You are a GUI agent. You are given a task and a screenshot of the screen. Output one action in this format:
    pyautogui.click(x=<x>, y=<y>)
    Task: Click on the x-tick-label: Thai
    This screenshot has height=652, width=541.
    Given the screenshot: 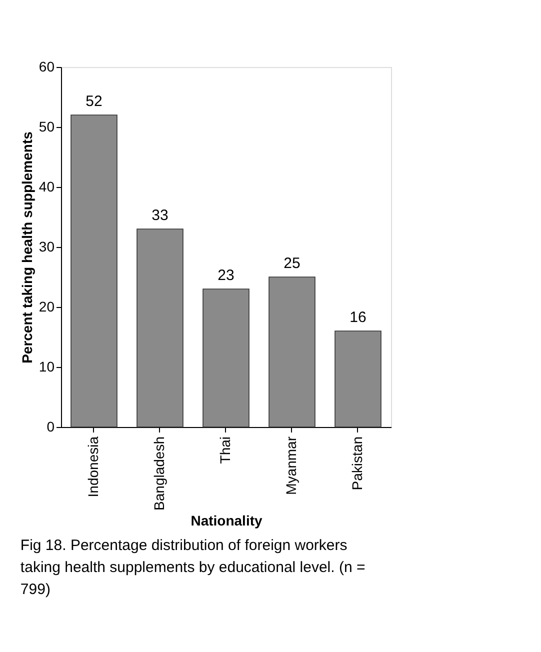 What is the action you would take?
    pyautogui.click(x=225, y=450)
    